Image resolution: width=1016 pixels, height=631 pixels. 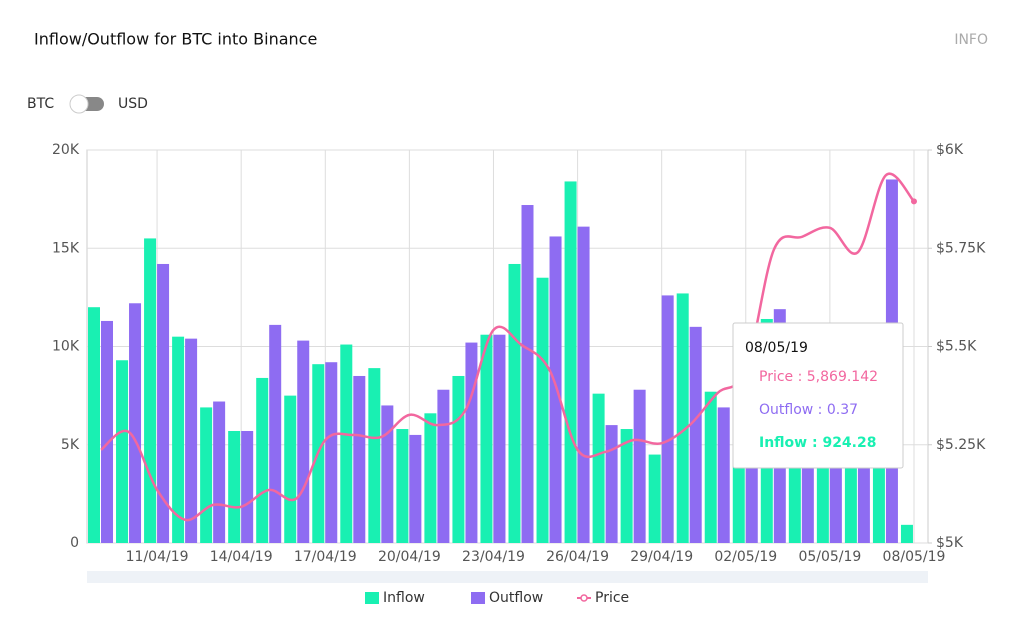 I want to click on x-tick-label: 23/04/19, so click(x=493, y=557).